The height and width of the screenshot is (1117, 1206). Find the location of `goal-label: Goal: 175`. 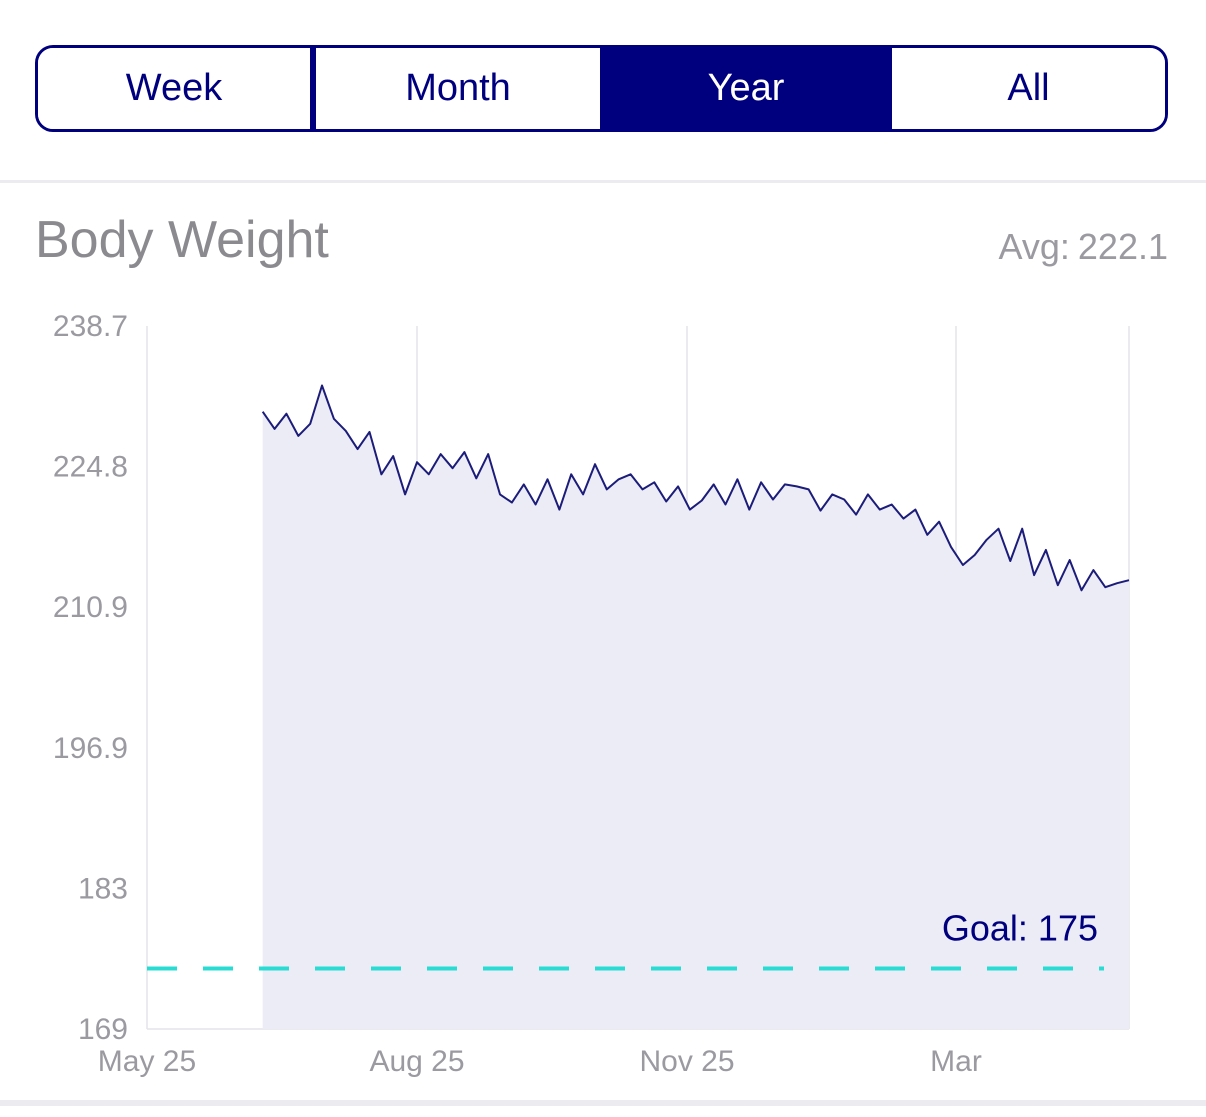

goal-label: Goal: 175 is located at coordinates (1020, 927).